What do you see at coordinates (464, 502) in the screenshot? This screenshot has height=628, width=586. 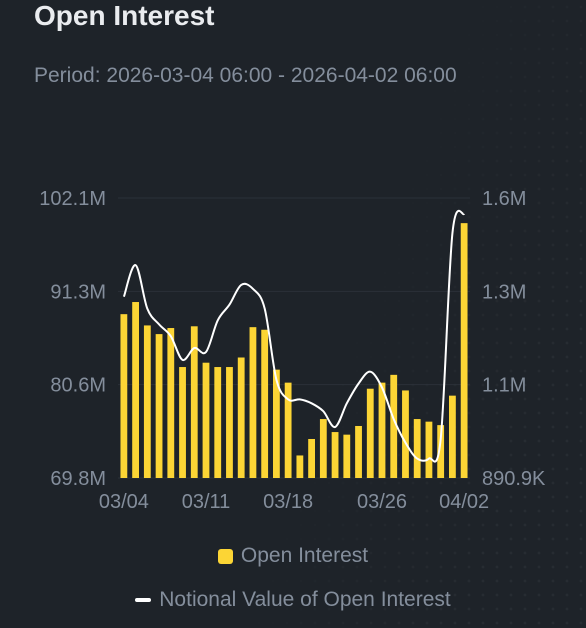 I see `x-tick-label: 04/02` at bounding box center [464, 502].